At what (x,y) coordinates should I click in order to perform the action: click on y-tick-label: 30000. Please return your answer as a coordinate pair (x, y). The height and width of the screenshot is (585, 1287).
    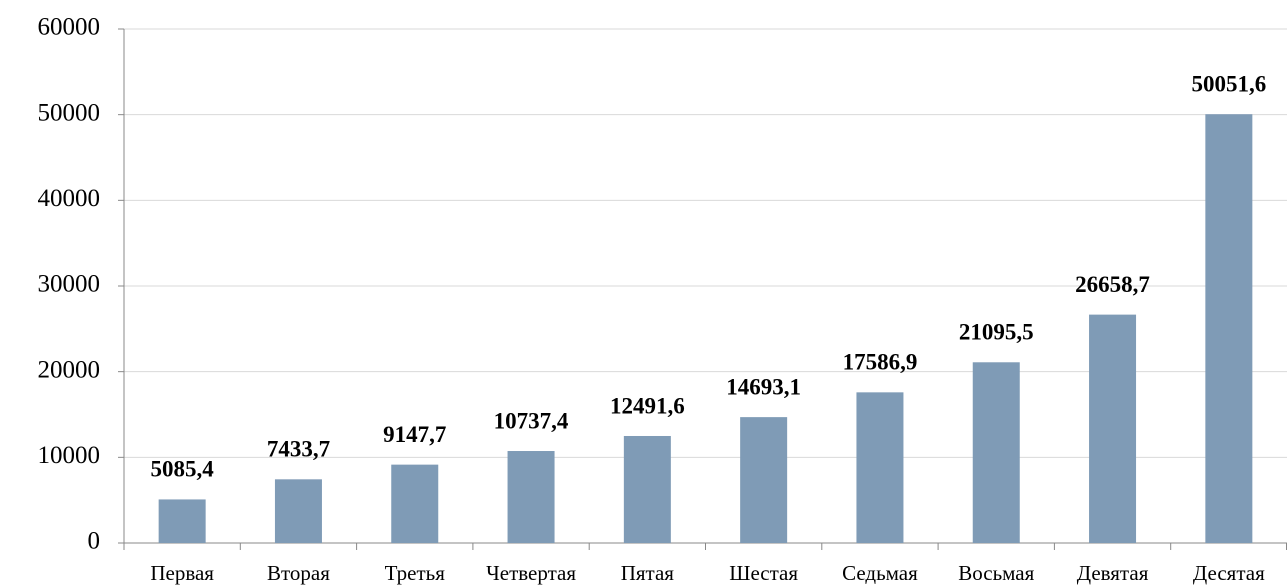
    Looking at the image, I should click on (69, 284).